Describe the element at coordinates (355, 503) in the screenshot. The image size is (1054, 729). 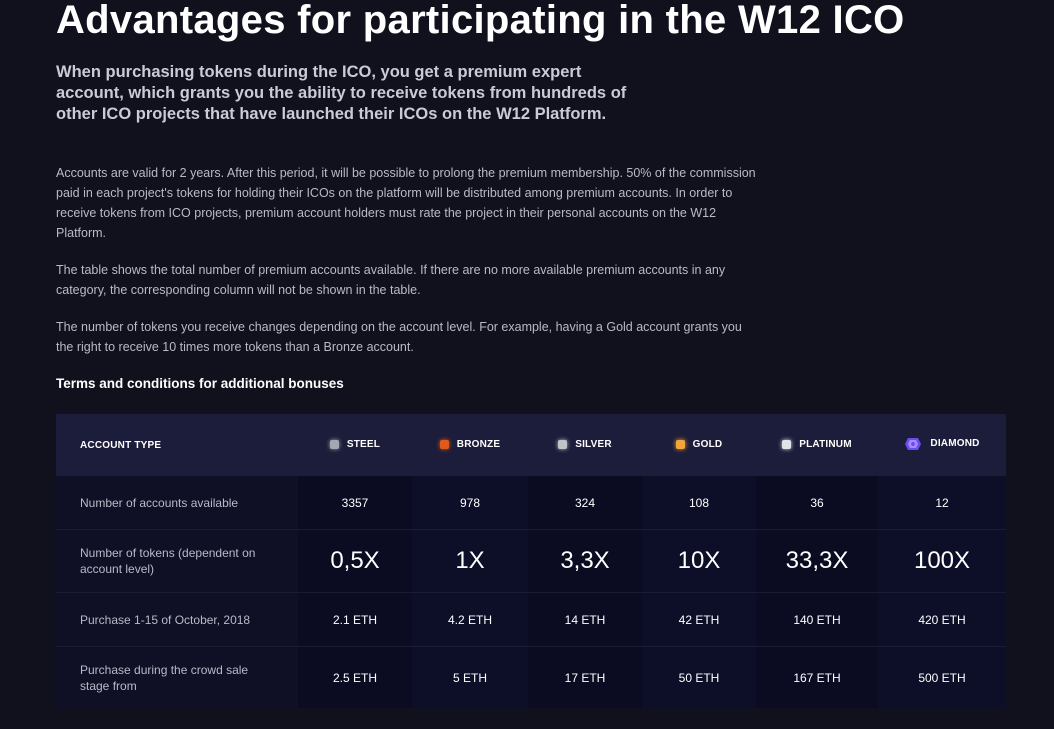
I see `table-cell: 3357` at that location.